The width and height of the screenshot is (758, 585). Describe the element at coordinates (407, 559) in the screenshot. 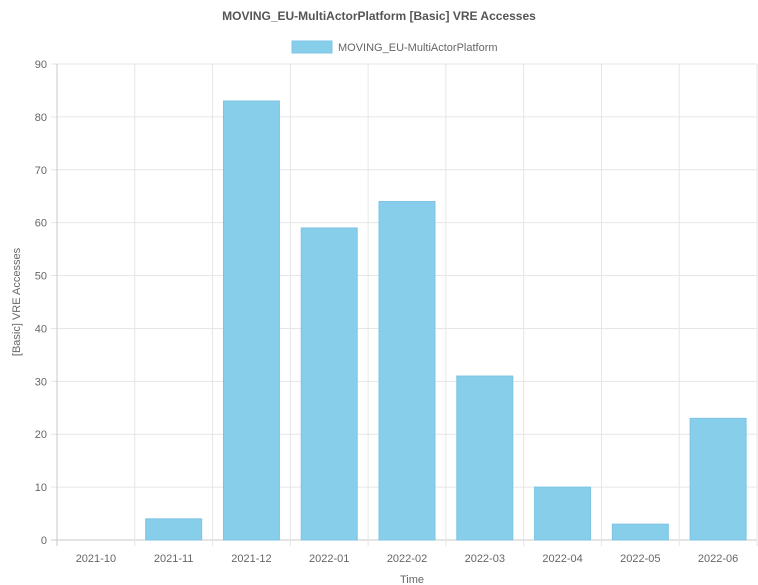

I see `x-tick-label: 2022-02` at that location.